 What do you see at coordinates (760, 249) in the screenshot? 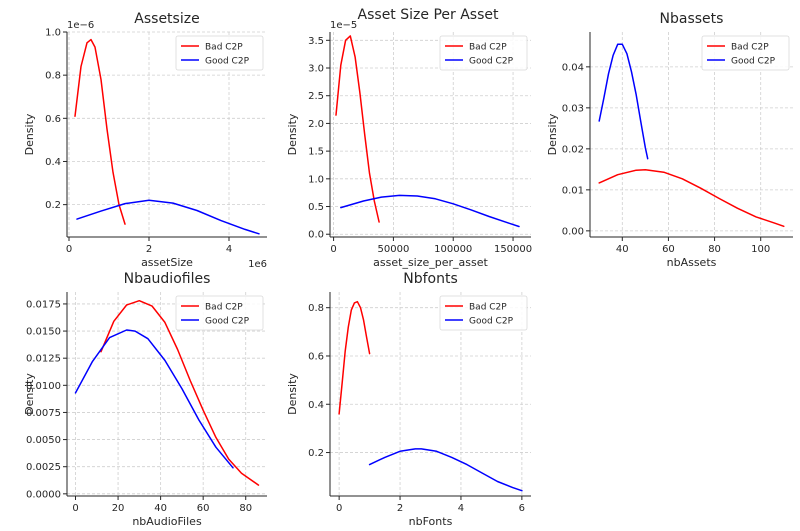
I see `x-tick-label: 100` at bounding box center [760, 249].